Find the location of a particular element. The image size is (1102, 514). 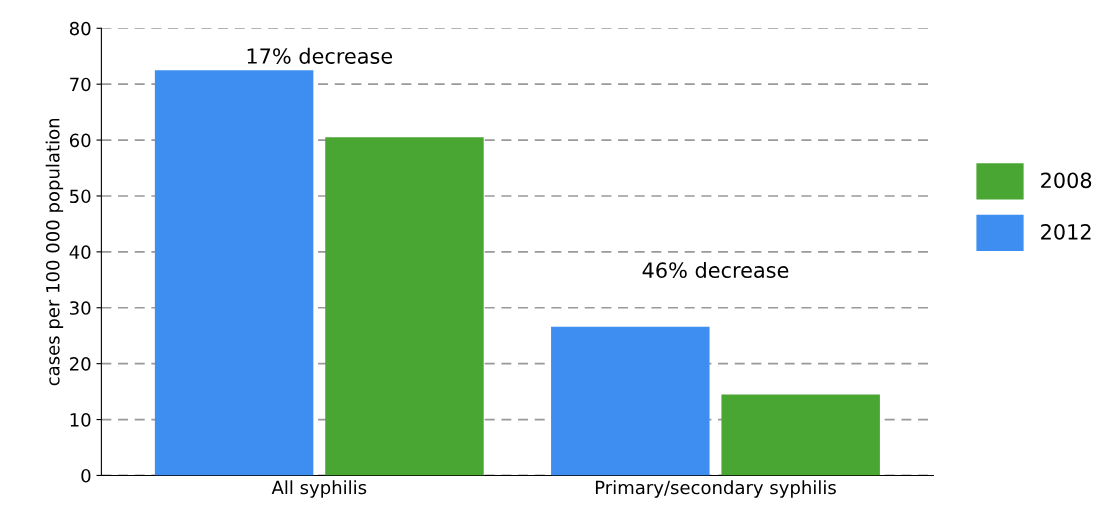

y-tick-label: 60 is located at coordinates (80, 140).